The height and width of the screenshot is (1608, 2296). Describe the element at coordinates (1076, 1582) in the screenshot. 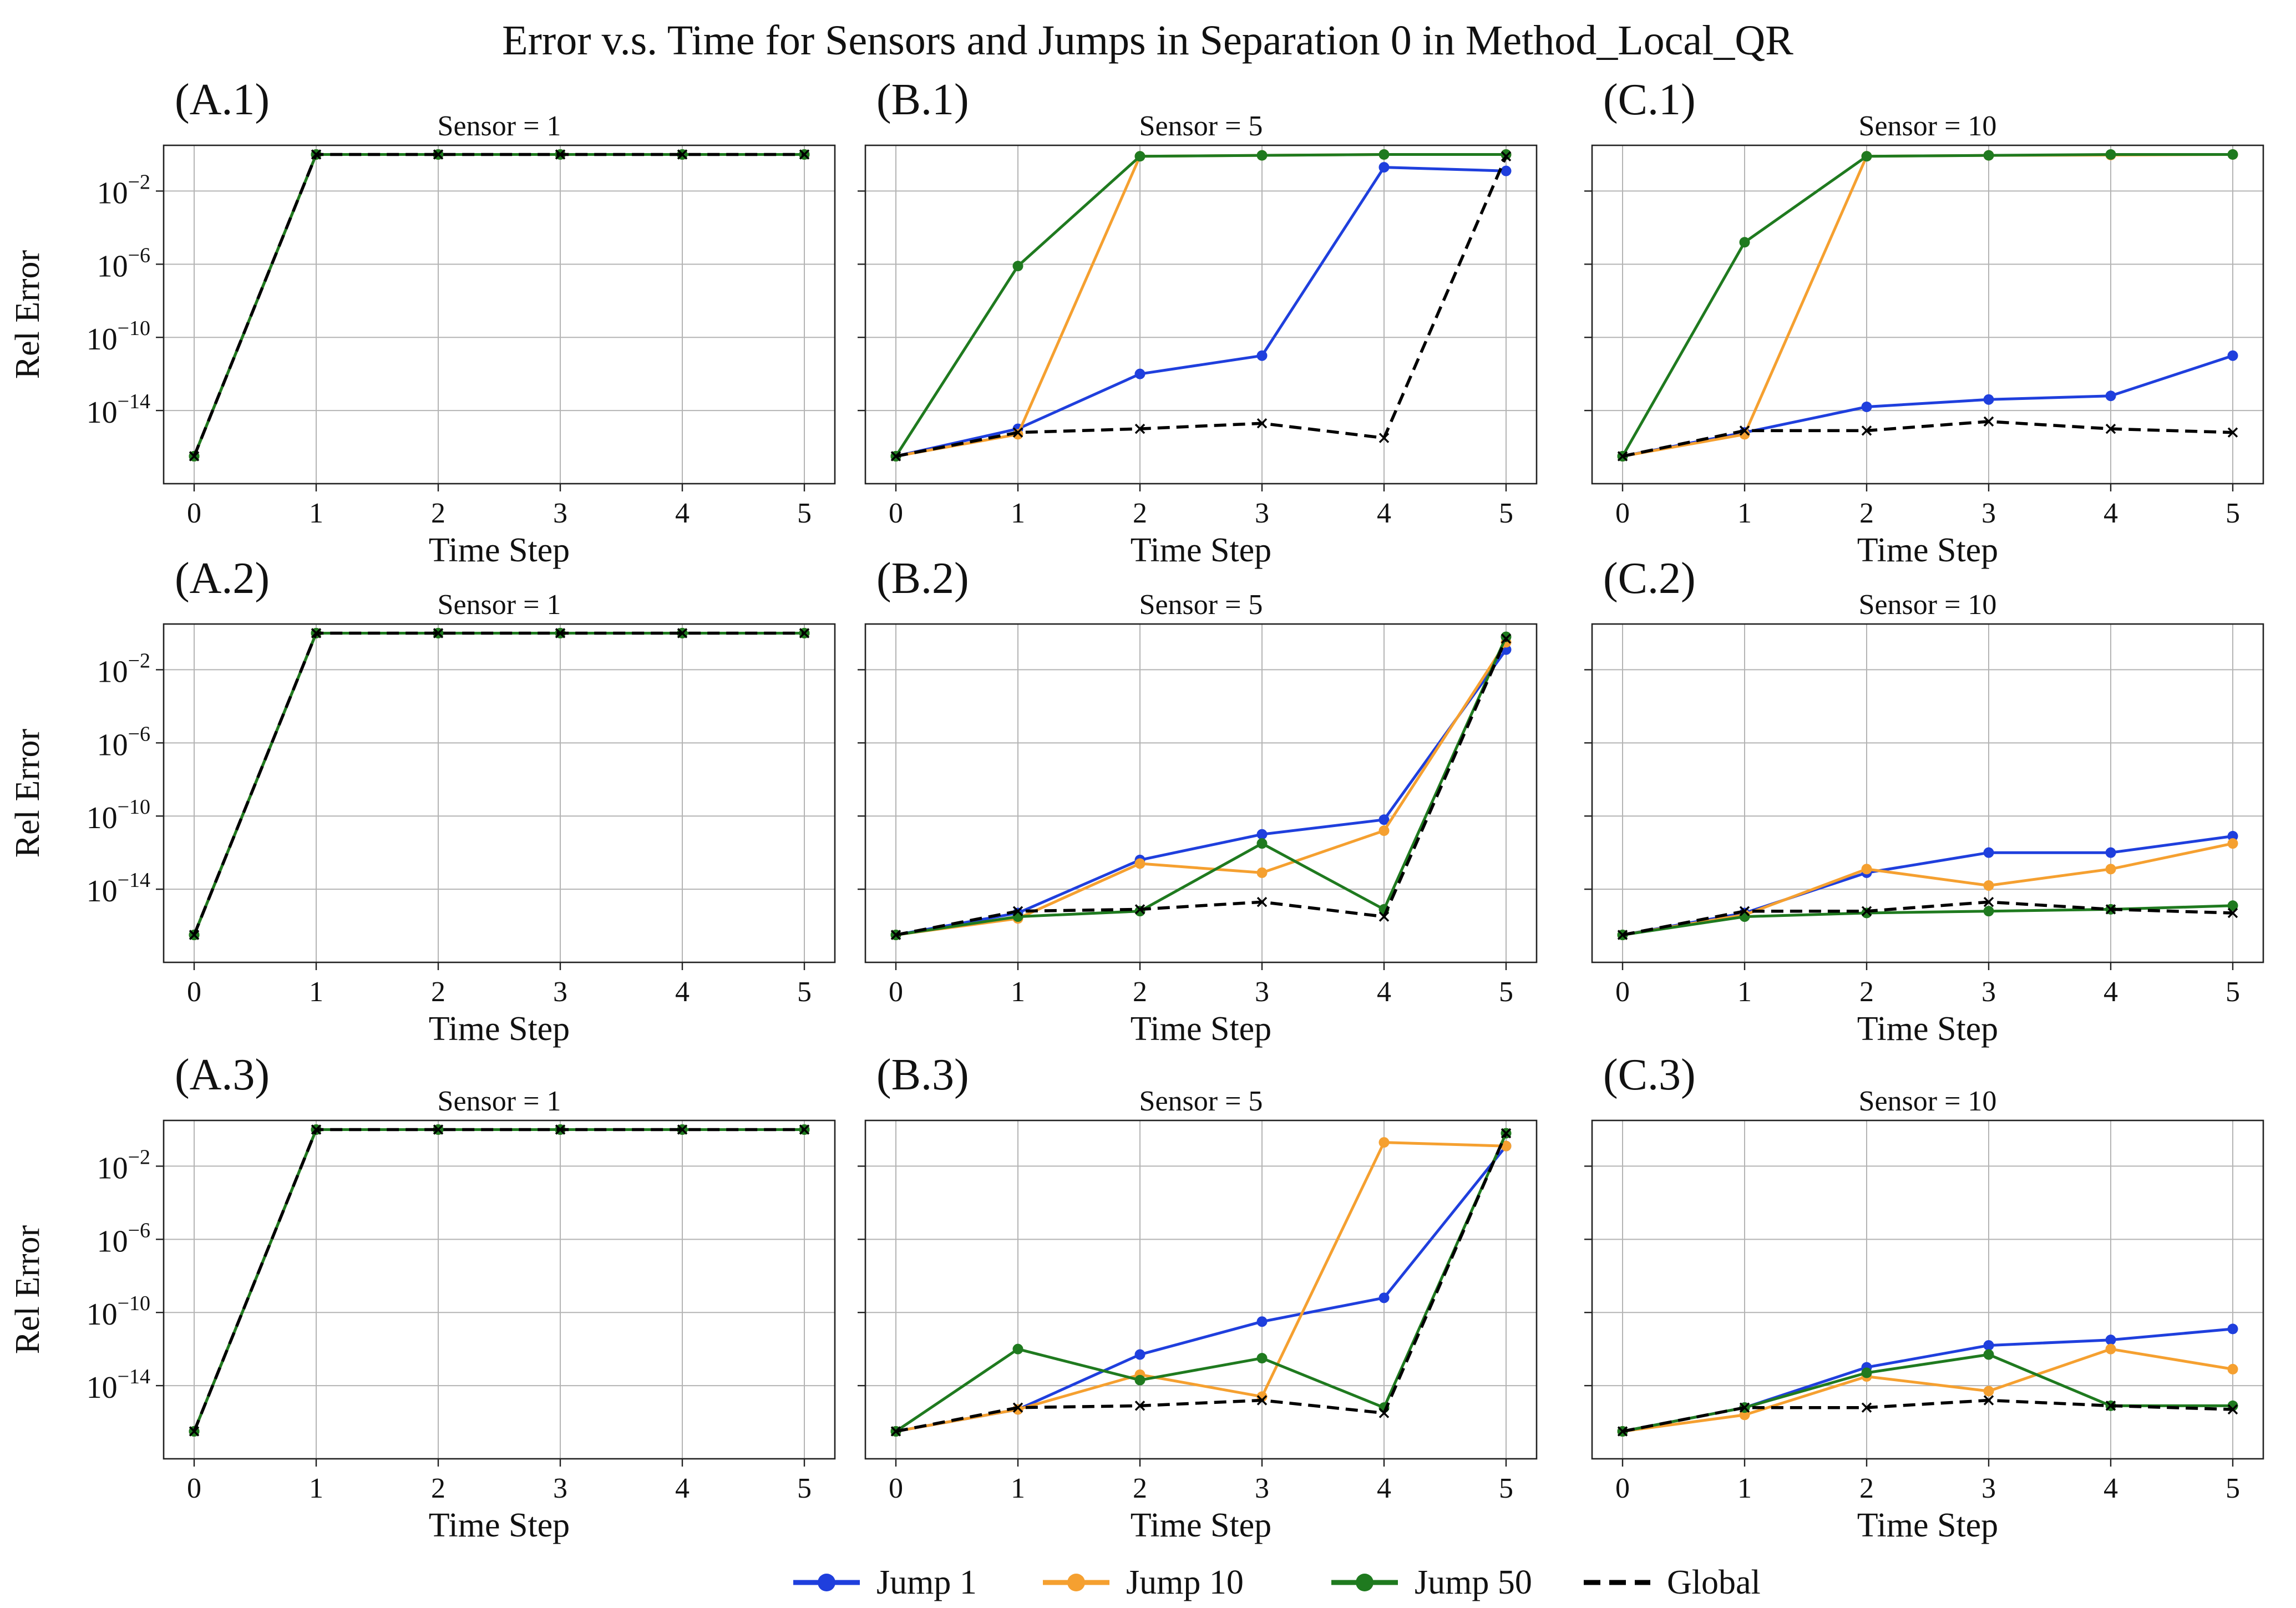

I see `legend-marker` at that location.